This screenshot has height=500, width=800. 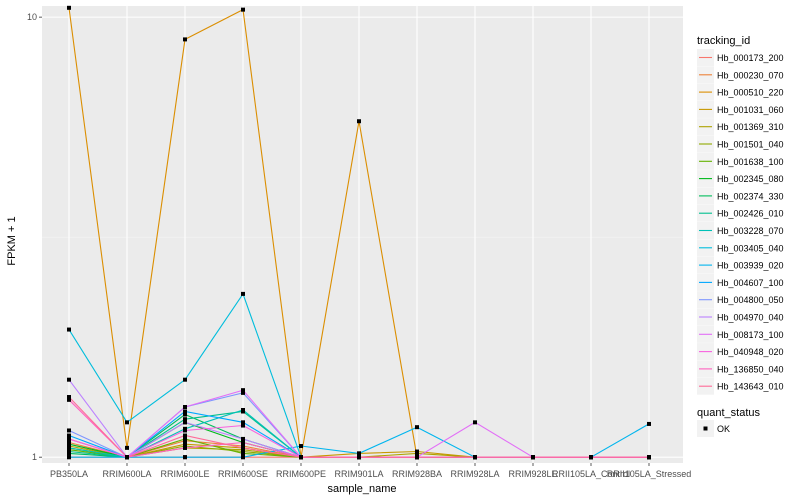 What do you see at coordinates (361, 489) in the screenshot?
I see `x-axis-title: sample_name` at bounding box center [361, 489].